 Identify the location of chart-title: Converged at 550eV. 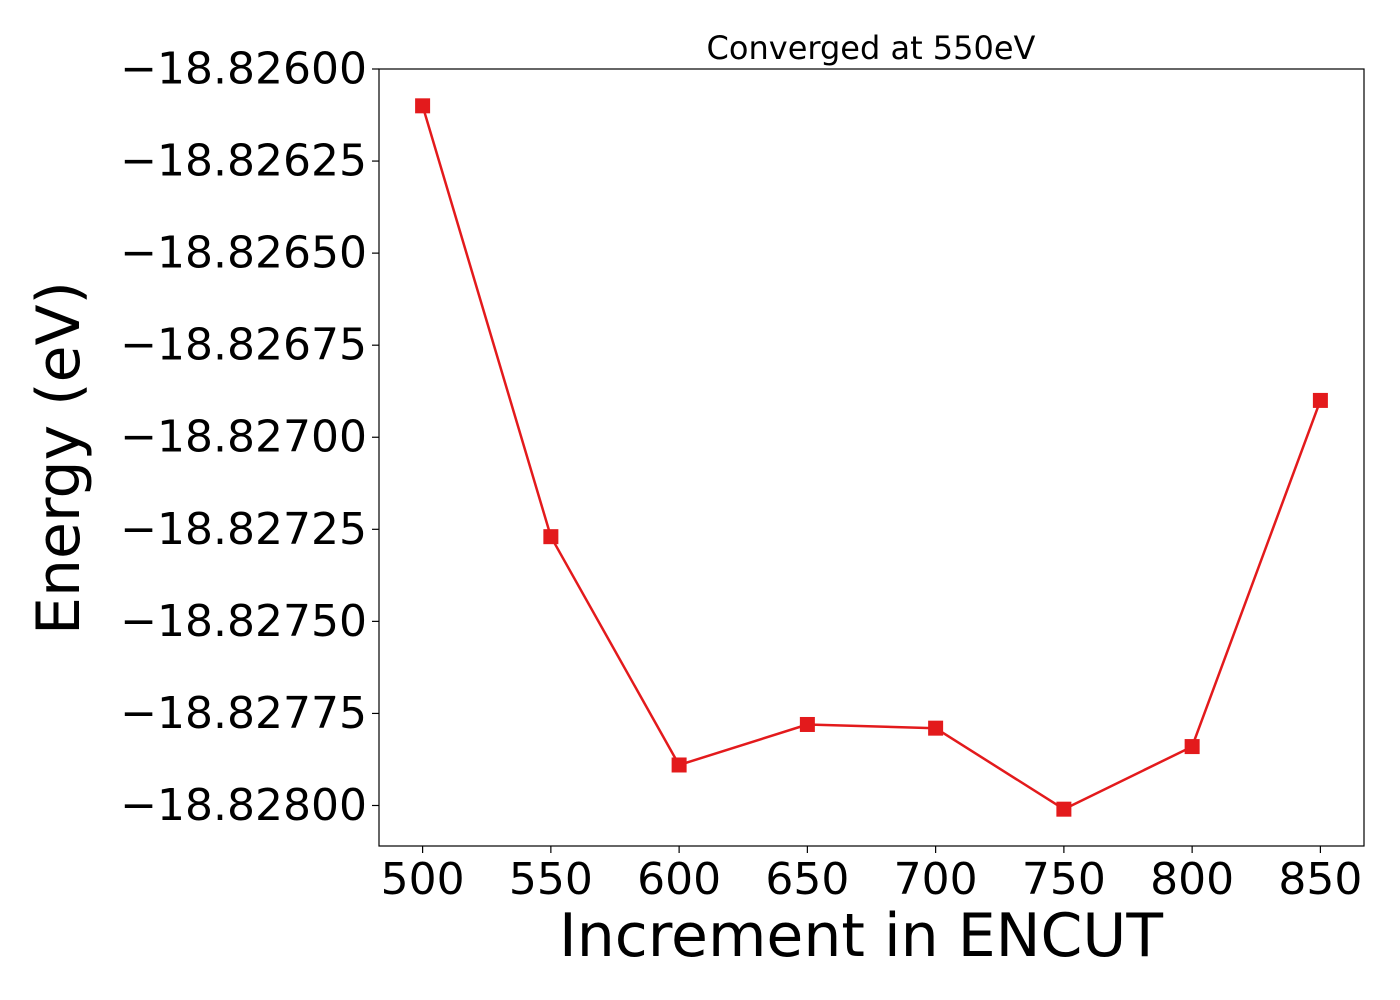
(871, 48).